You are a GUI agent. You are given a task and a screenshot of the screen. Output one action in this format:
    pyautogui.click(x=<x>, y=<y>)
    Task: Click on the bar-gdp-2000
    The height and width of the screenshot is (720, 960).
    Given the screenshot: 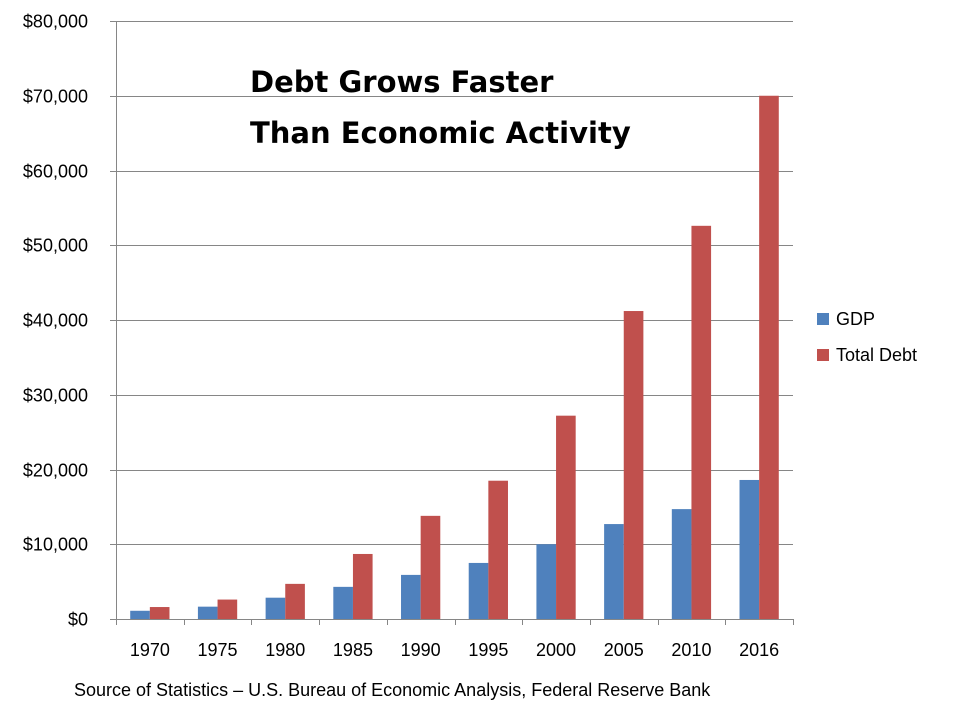 What is the action you would take?
    pyautogui.click(x=546, y=581)
    